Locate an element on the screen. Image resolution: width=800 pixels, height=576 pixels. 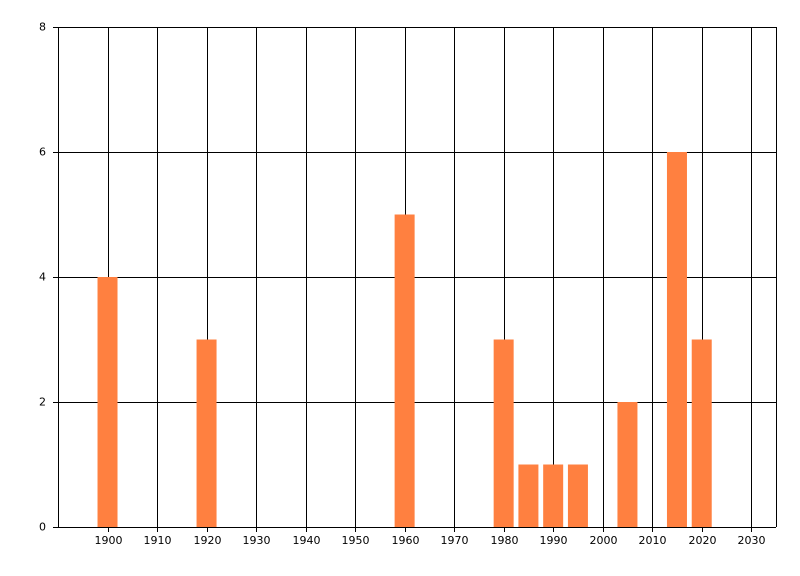
y-tick-label: 4 is located at coordinates (42, 277).